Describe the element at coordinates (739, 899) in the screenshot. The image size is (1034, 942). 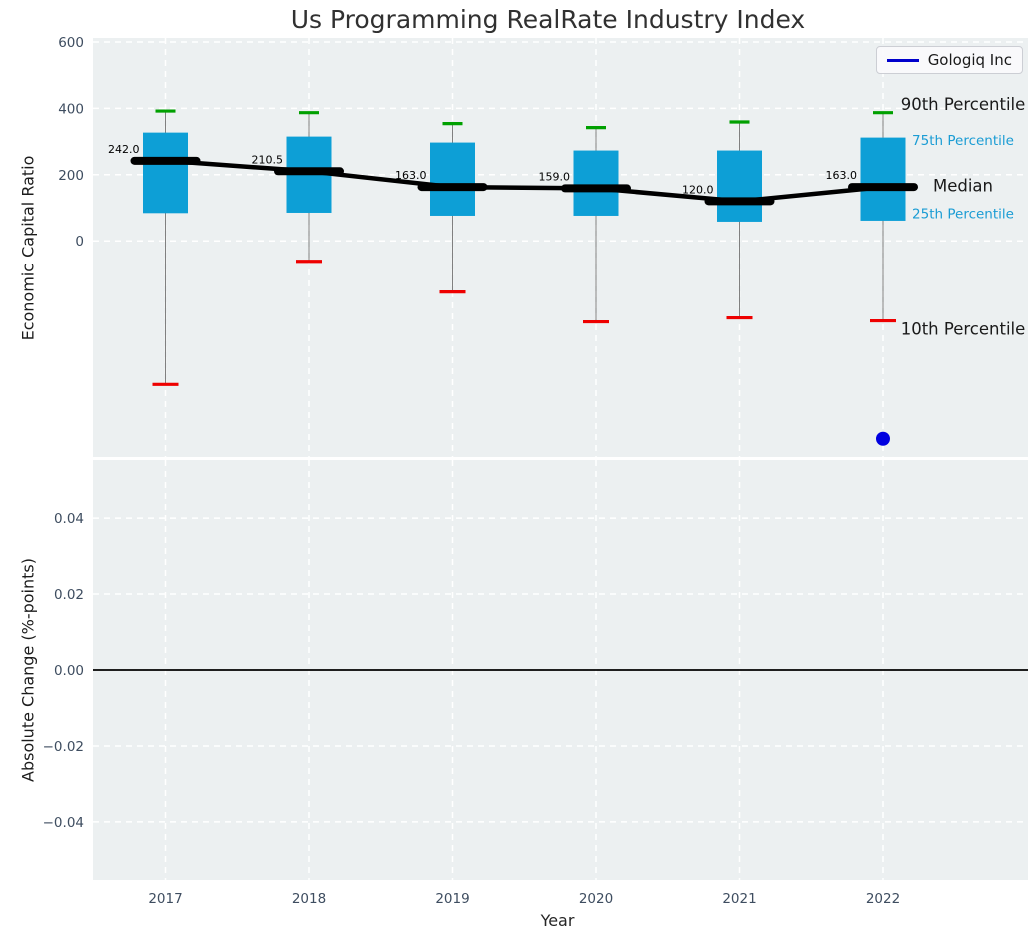
I see `xtick-2021: 2021` at that location.